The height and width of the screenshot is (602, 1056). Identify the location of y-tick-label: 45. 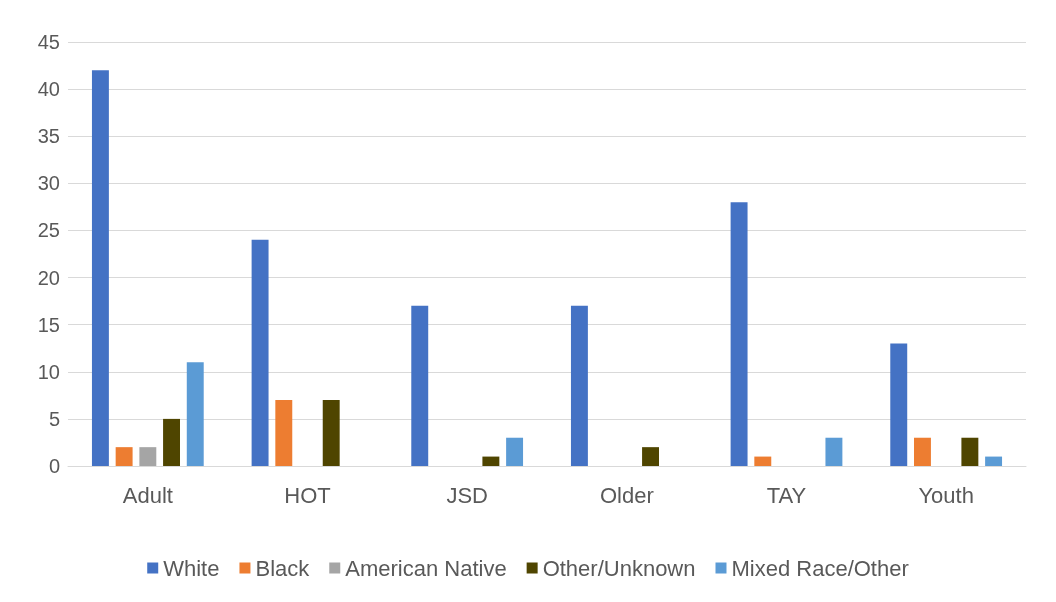
(48, 42).